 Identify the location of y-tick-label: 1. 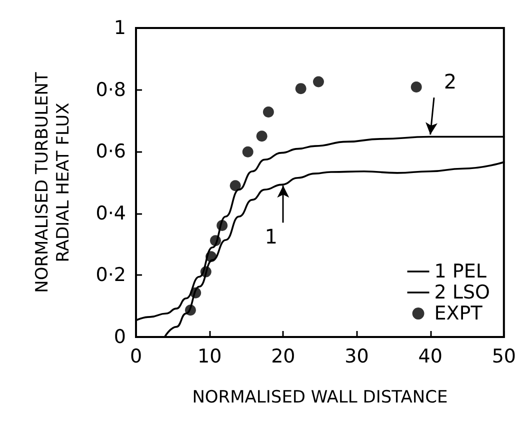
(120, 28).